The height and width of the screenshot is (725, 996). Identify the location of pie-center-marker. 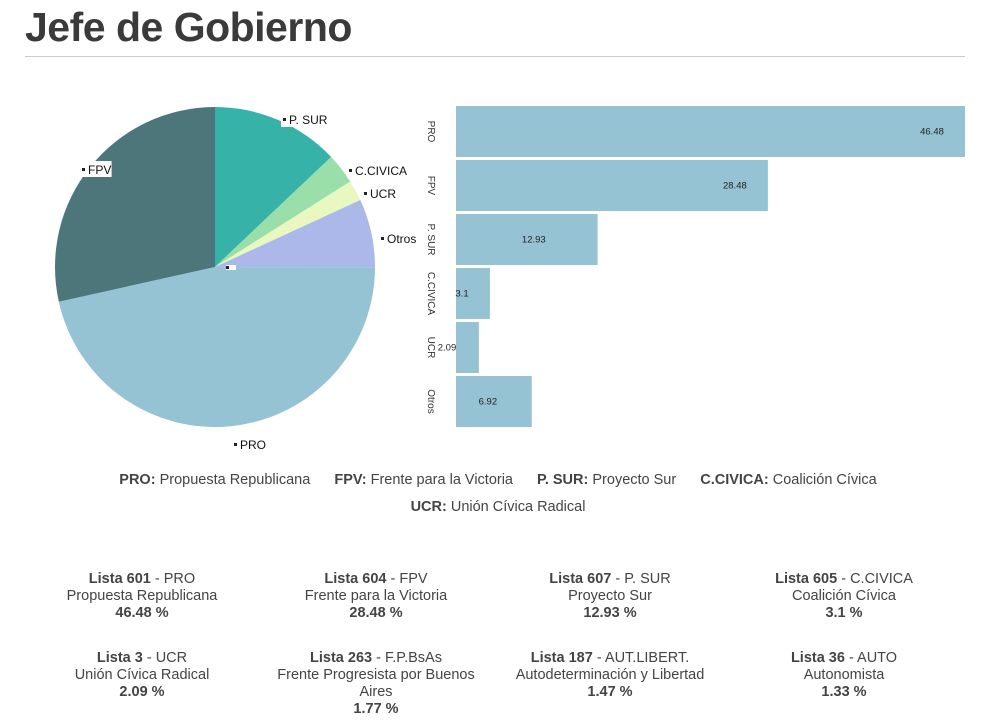
(231, 267).